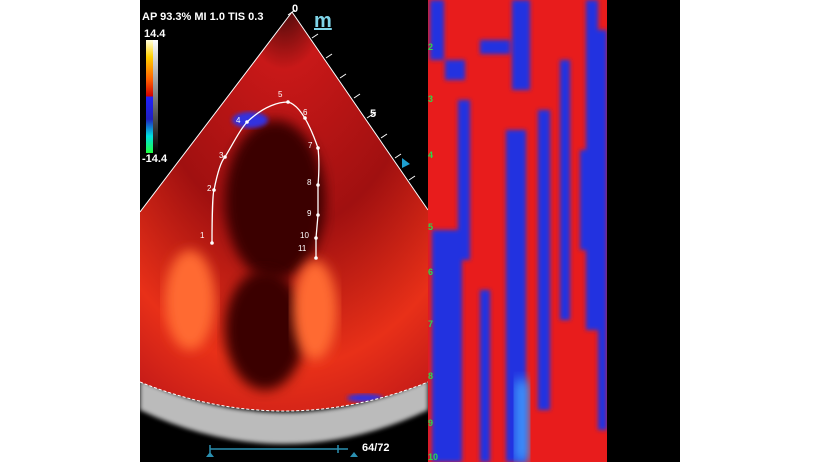 The image size is (820, 462). Describe the element at coordinates (149, 96) in the screenshot. I see `color-scale-bar` at that location.